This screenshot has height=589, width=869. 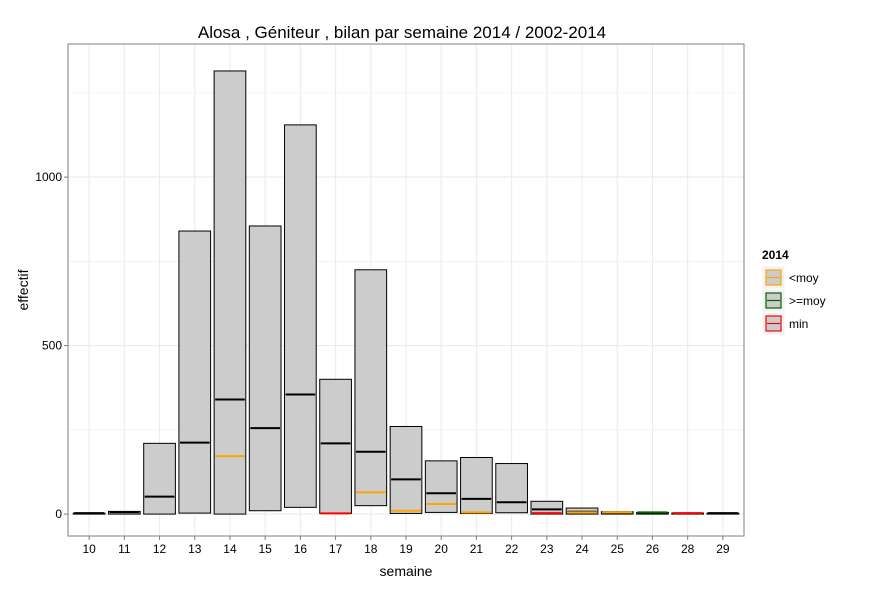 What do you see at coordinates (406, 549) in the screenshot?
I see `x-tick-label: 19` at bounding box center [406, 549].